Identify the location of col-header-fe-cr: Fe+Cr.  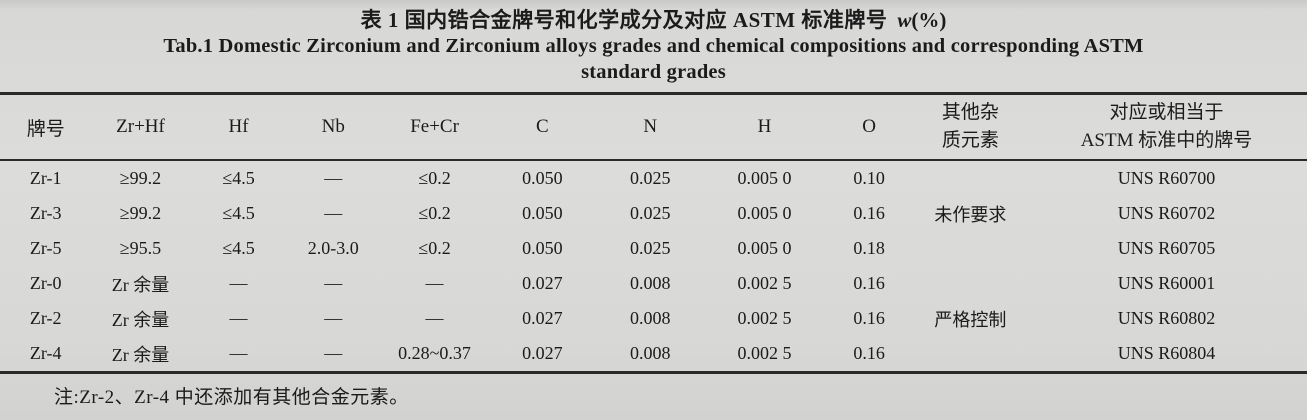
(435, 127).